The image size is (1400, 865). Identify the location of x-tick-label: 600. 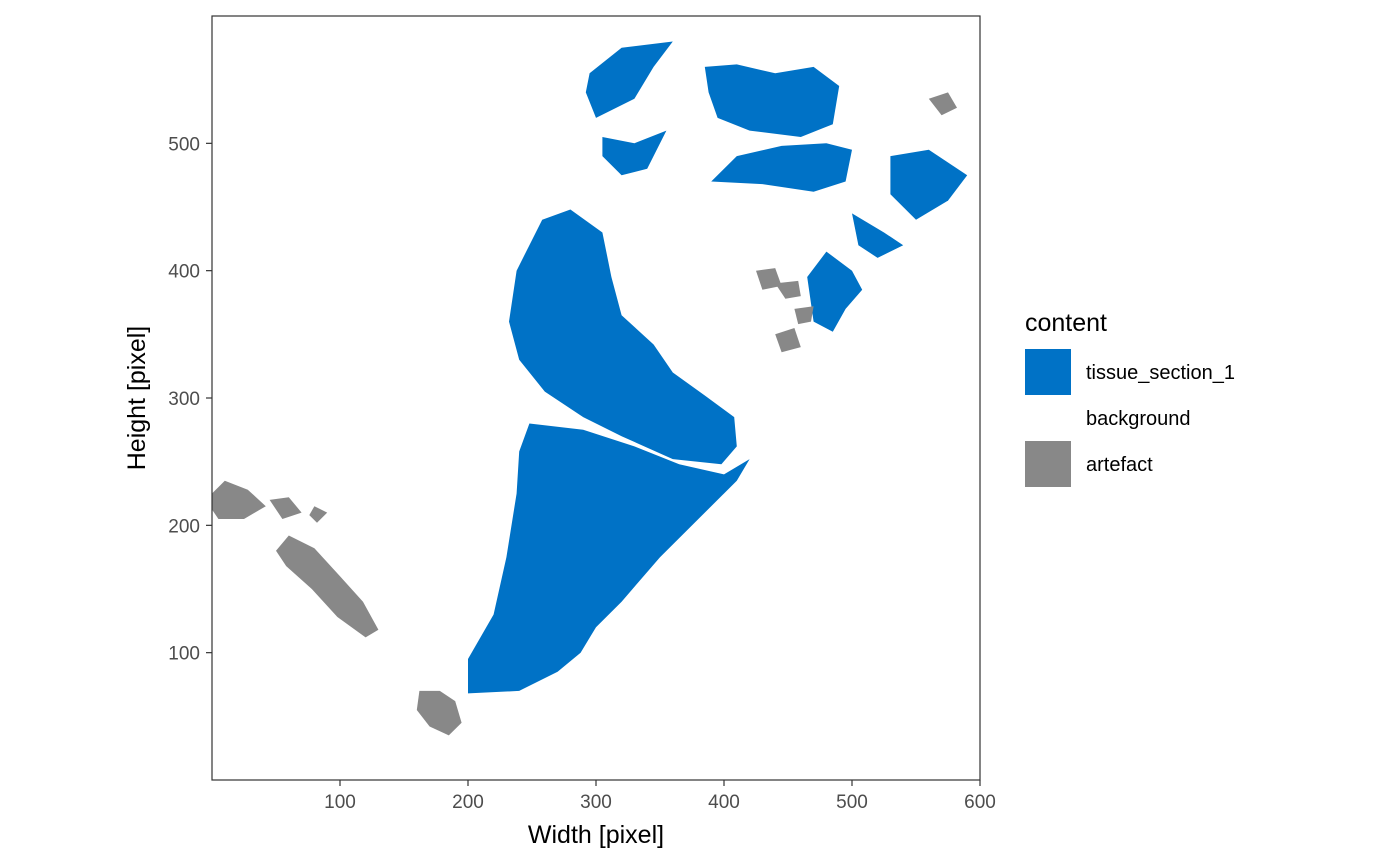
(980, 802).